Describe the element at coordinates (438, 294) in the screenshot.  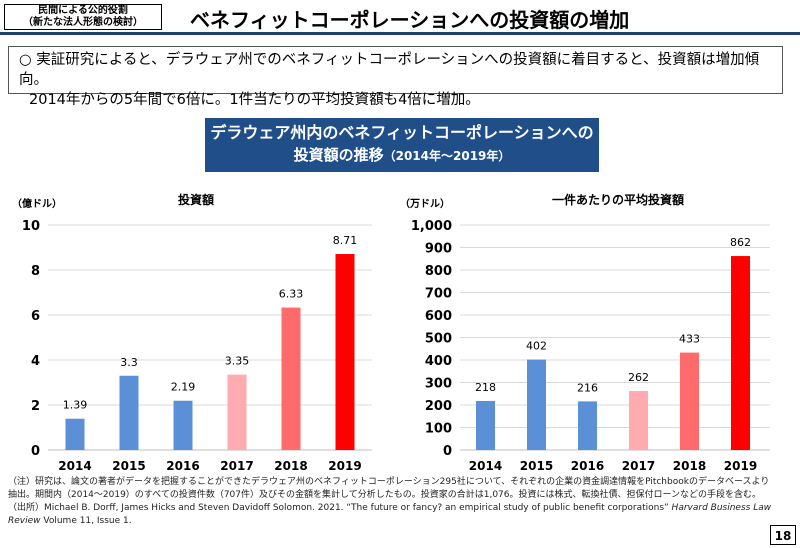
I see `y-tick-label: 700` at that location.